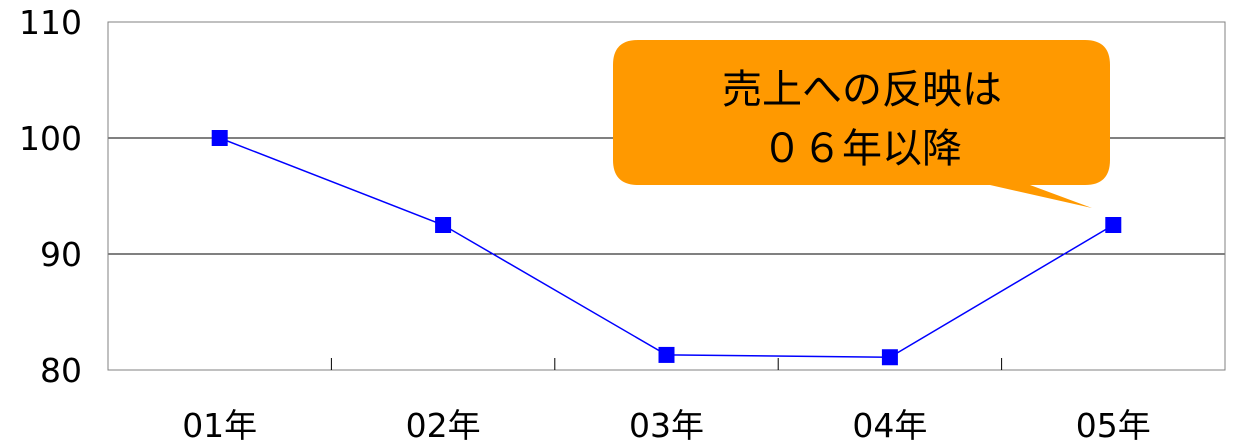 Image resolution: width=1238 pixels, height=447 pixels. What do you see at coordinates (219, 425) in the screenshot?
I see `x-tick-label: 01年` at bounding box center [219, 425].